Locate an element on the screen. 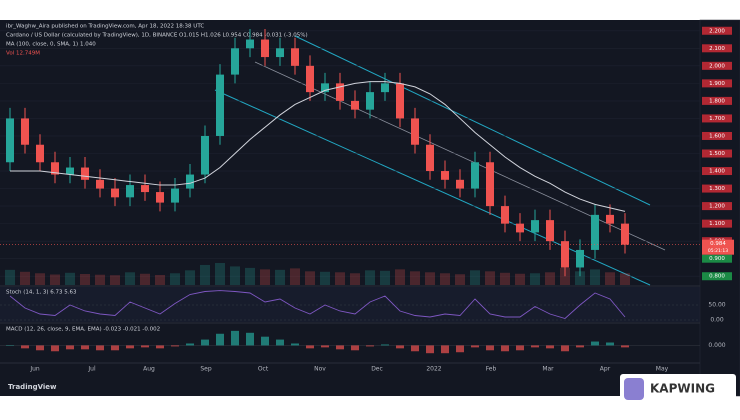 The height and width of the screenshot is (420, 740). y-tick-label: 1.300 is located at coordinates (717, 189).